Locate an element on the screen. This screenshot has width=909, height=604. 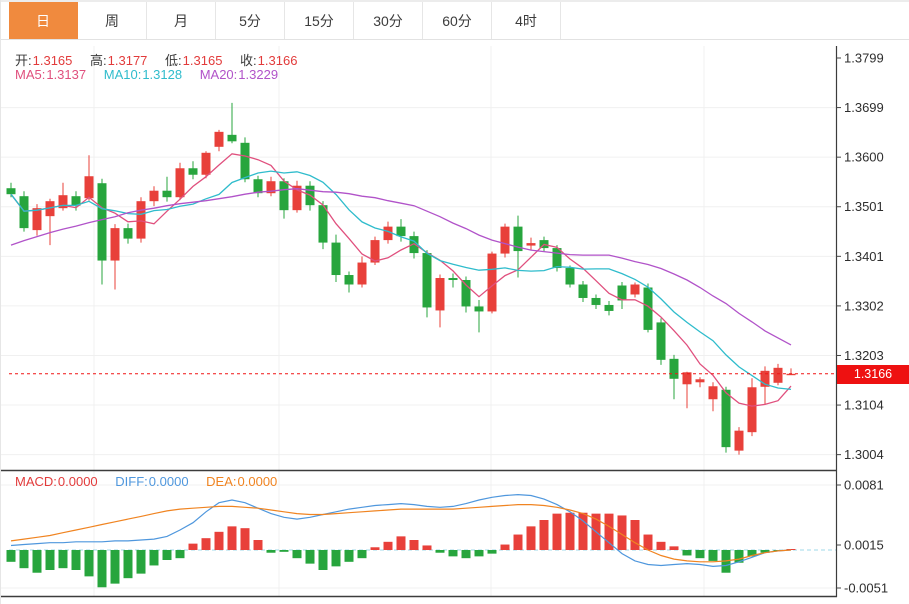
dea-label: DEA: is located at coordinates (221, 481).